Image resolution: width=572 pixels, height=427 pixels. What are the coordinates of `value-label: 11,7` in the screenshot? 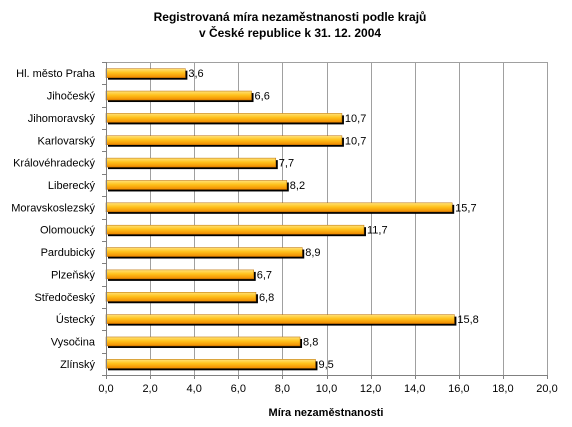 It's located at (377, 231).